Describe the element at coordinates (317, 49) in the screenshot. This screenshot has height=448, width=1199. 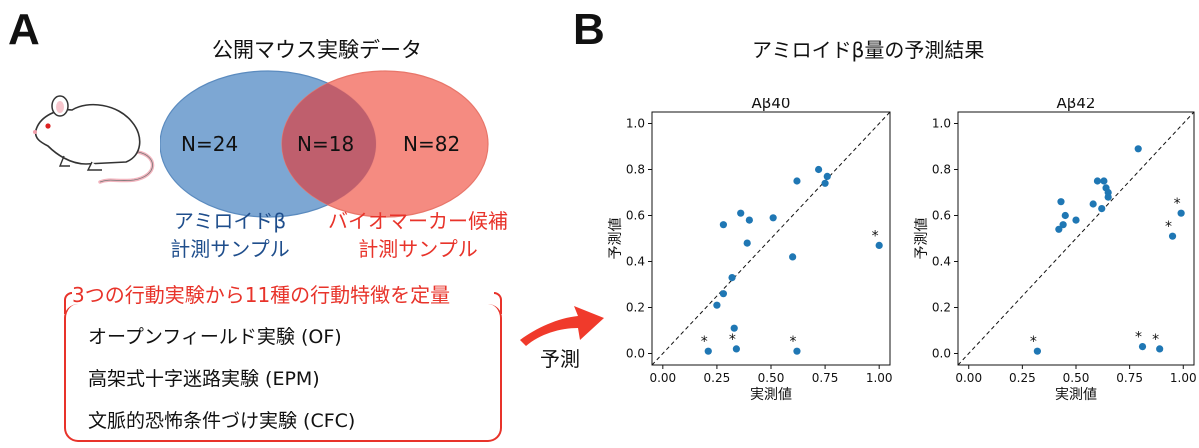
I see `panel-a-title: 公開マウス実験データ` at that location.